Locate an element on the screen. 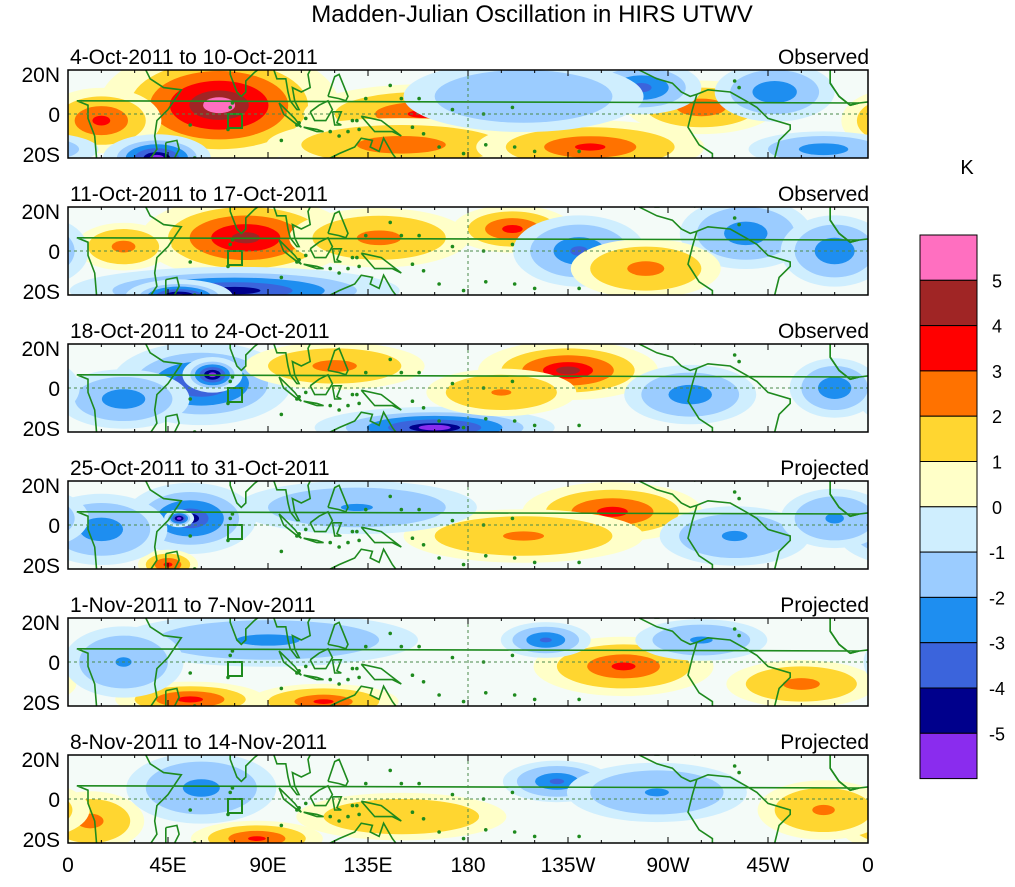 The image size is (1015, 887). colorbar-label: -1 is located at coordinates (997, 553).